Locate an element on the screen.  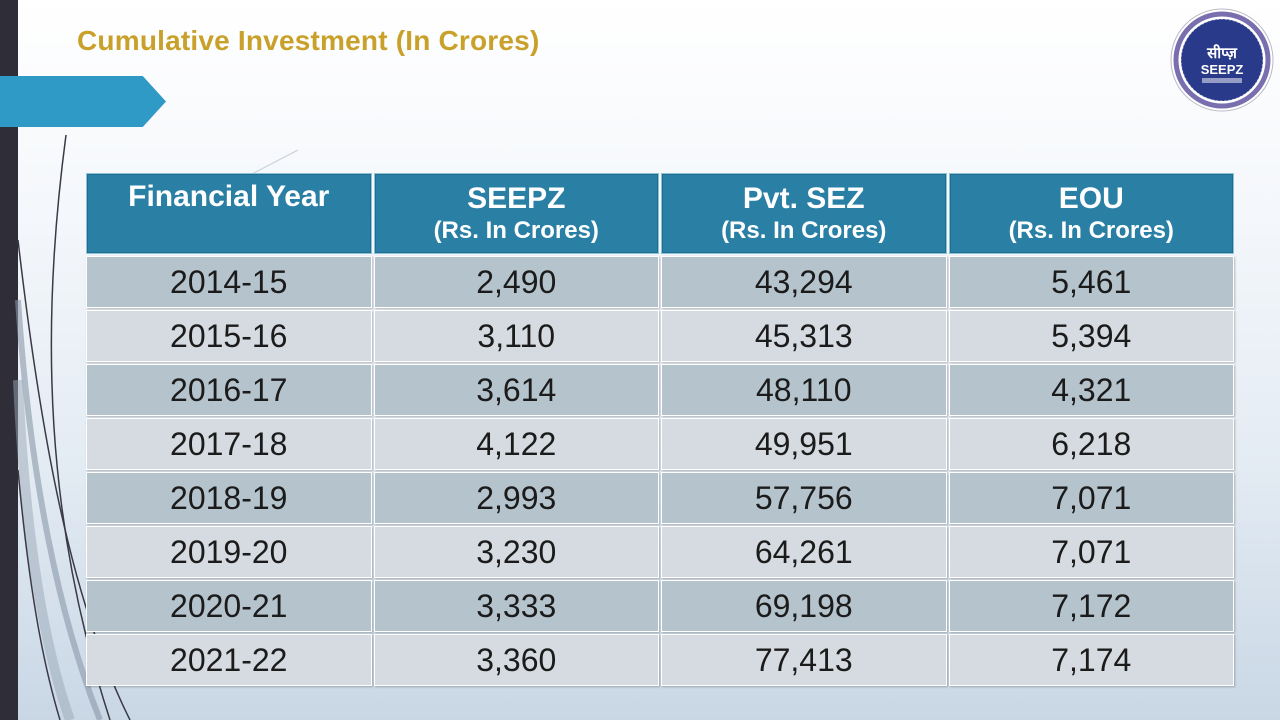
cell-pvt-sez: 57,756 is located at coordinates (804, 498).